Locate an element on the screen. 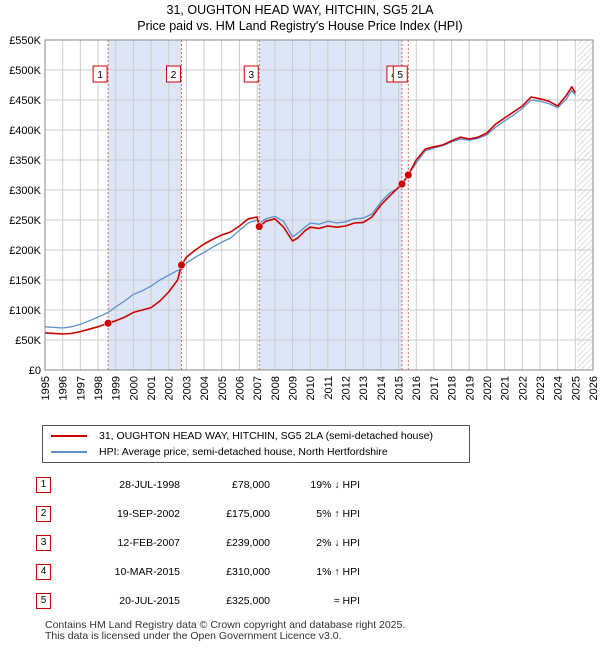  sale-price: £310,000 is located at coordinates (248, 571).